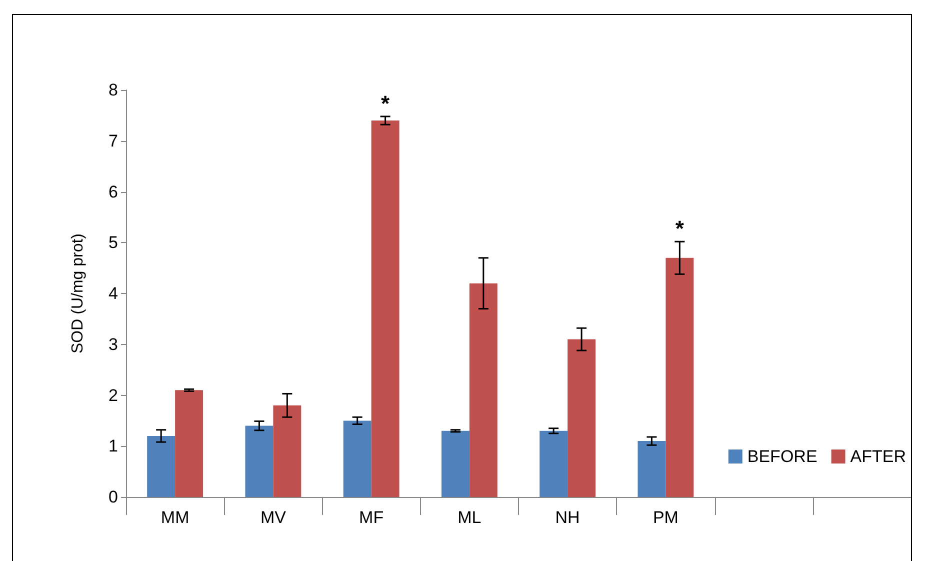  Describe the element at coordinates (273, 517) in the screenshot. I see `x-tick-label: MV` at that location.